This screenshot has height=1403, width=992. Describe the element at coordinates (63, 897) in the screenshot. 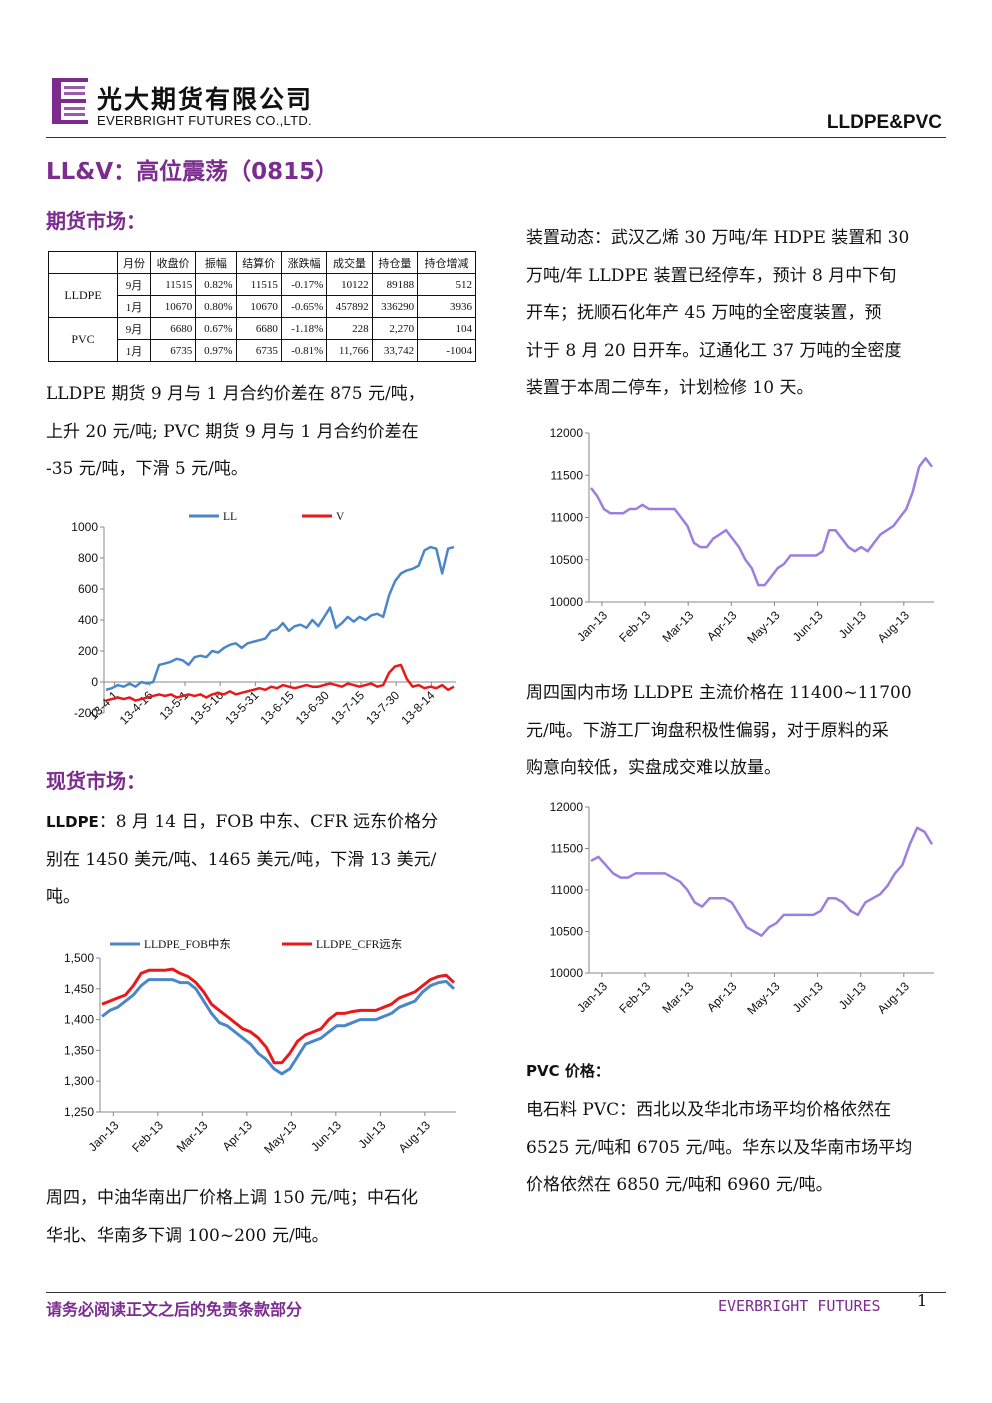

I see `spot-line-3: 吨。` at that location.